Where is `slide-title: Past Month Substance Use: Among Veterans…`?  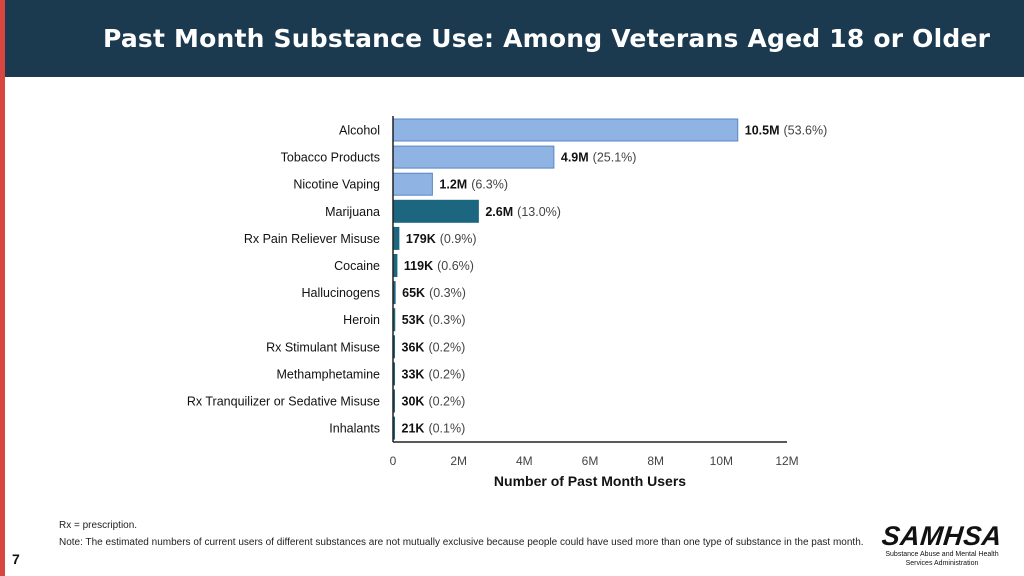
slide-title: Past Month Substance Use: Among Veterans… is located at coordinates (547, 38).